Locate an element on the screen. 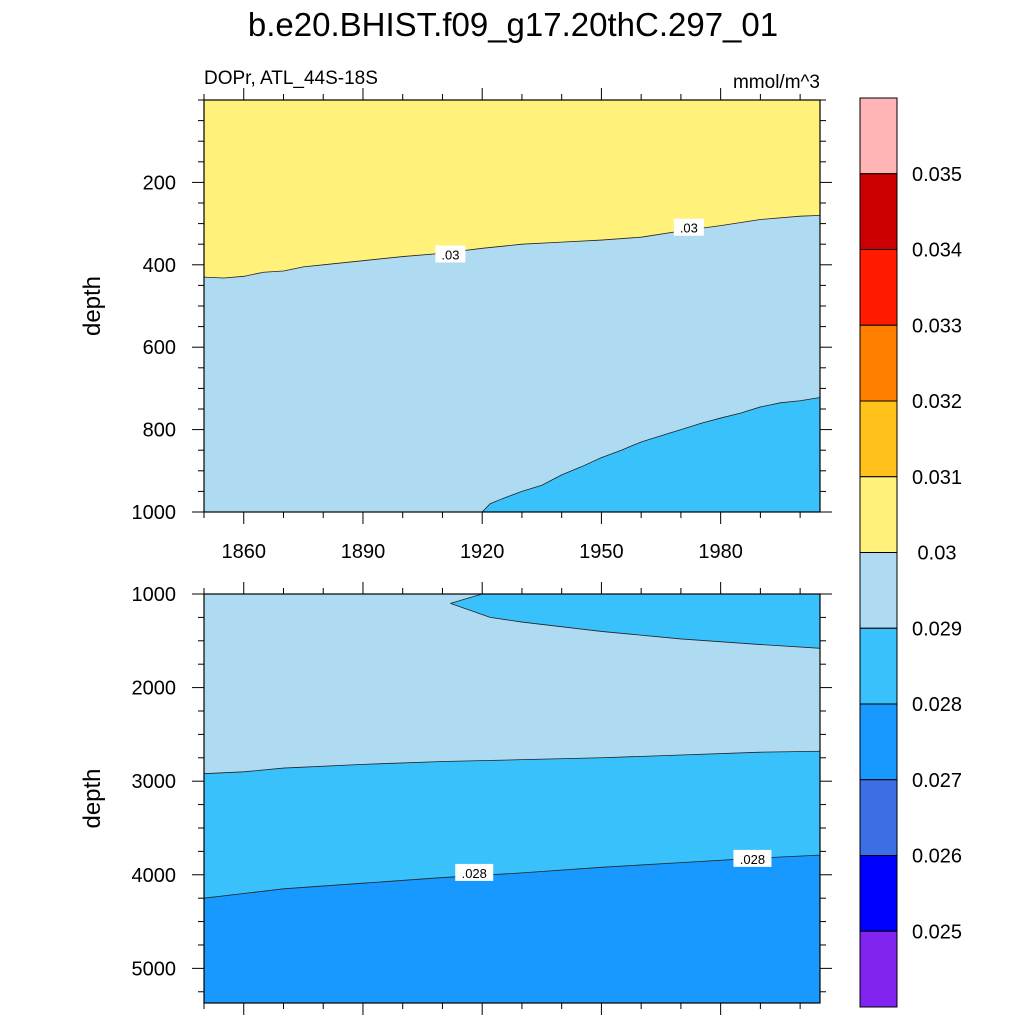 The height and width of the screenshot is (1024, 1024). colorbar-label: 0.028 is located at coordinates (937, 705).